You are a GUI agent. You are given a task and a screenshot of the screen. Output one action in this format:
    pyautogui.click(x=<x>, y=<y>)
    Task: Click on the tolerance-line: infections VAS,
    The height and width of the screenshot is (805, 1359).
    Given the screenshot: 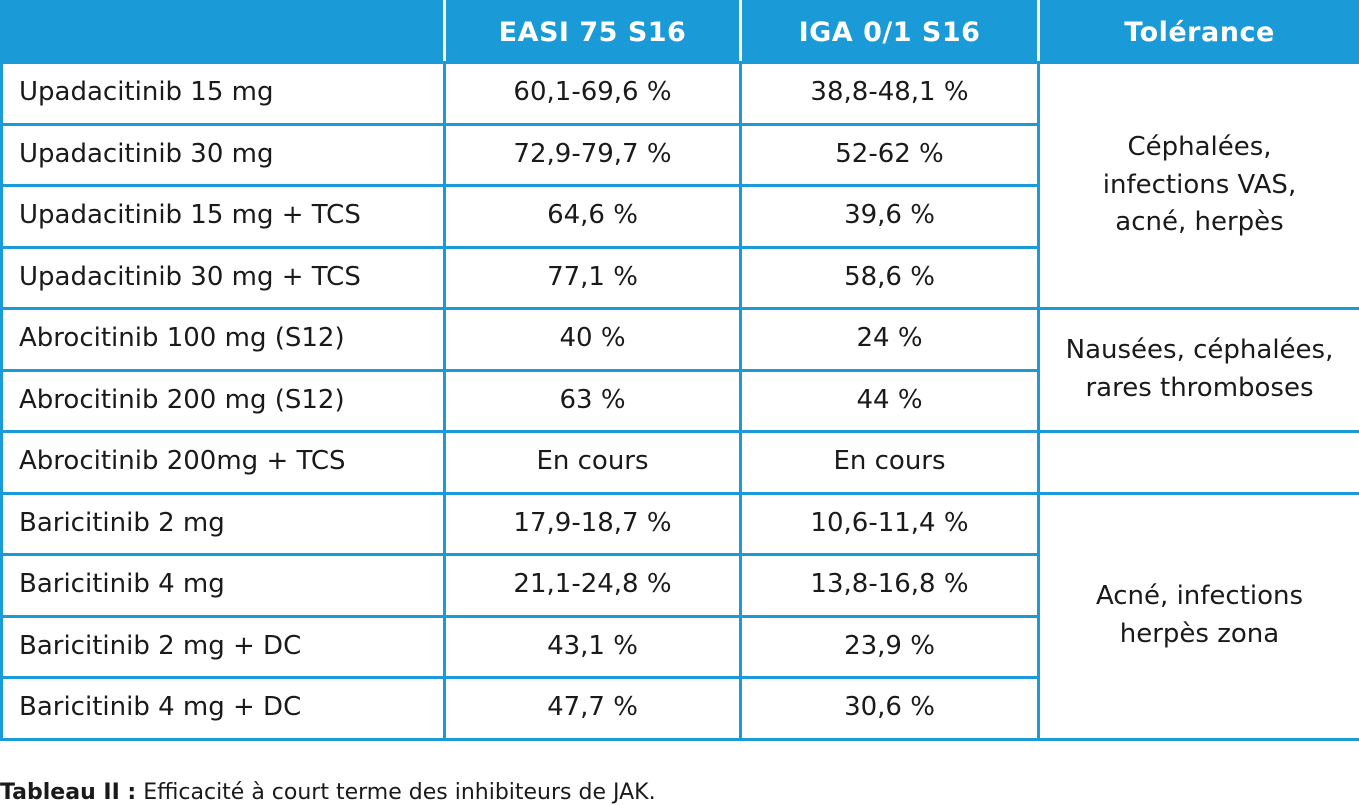 What is the action you would take?
    pyautogui.click(x=1199, y=185)
    